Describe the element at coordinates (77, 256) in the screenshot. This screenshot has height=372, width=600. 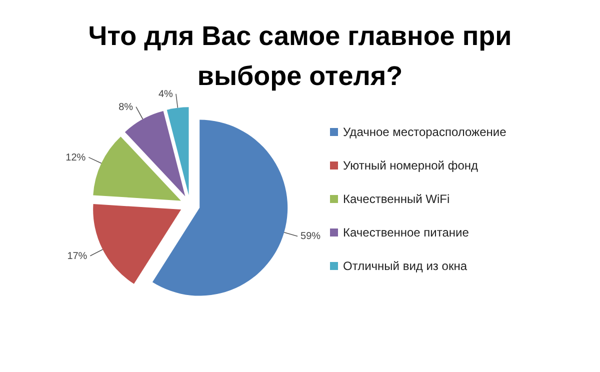
I see `data-label: 17%` at that location.